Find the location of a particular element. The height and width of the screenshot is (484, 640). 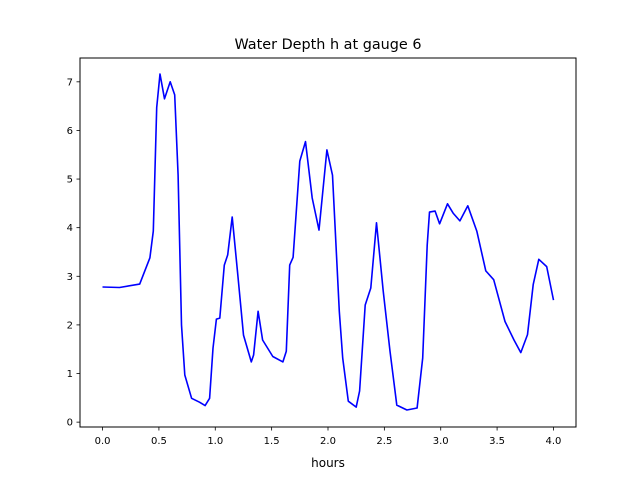

x-axis-label: hours is located at coordinates (328, 463).